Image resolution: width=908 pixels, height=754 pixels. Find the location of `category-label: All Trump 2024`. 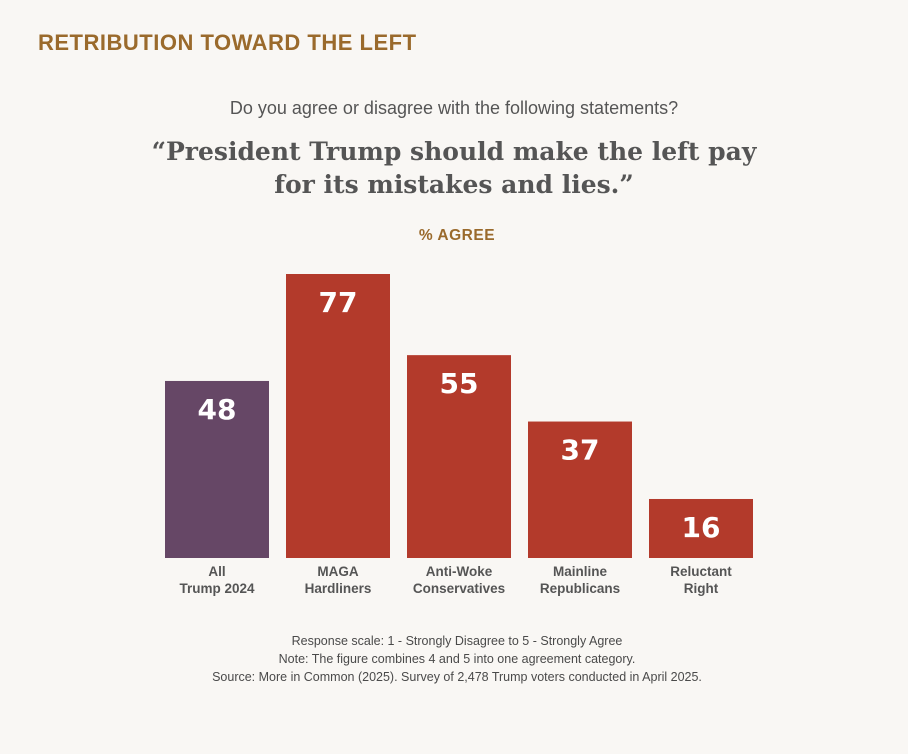

category-label: All Trump 2024 is located at coordinates (217, 580).